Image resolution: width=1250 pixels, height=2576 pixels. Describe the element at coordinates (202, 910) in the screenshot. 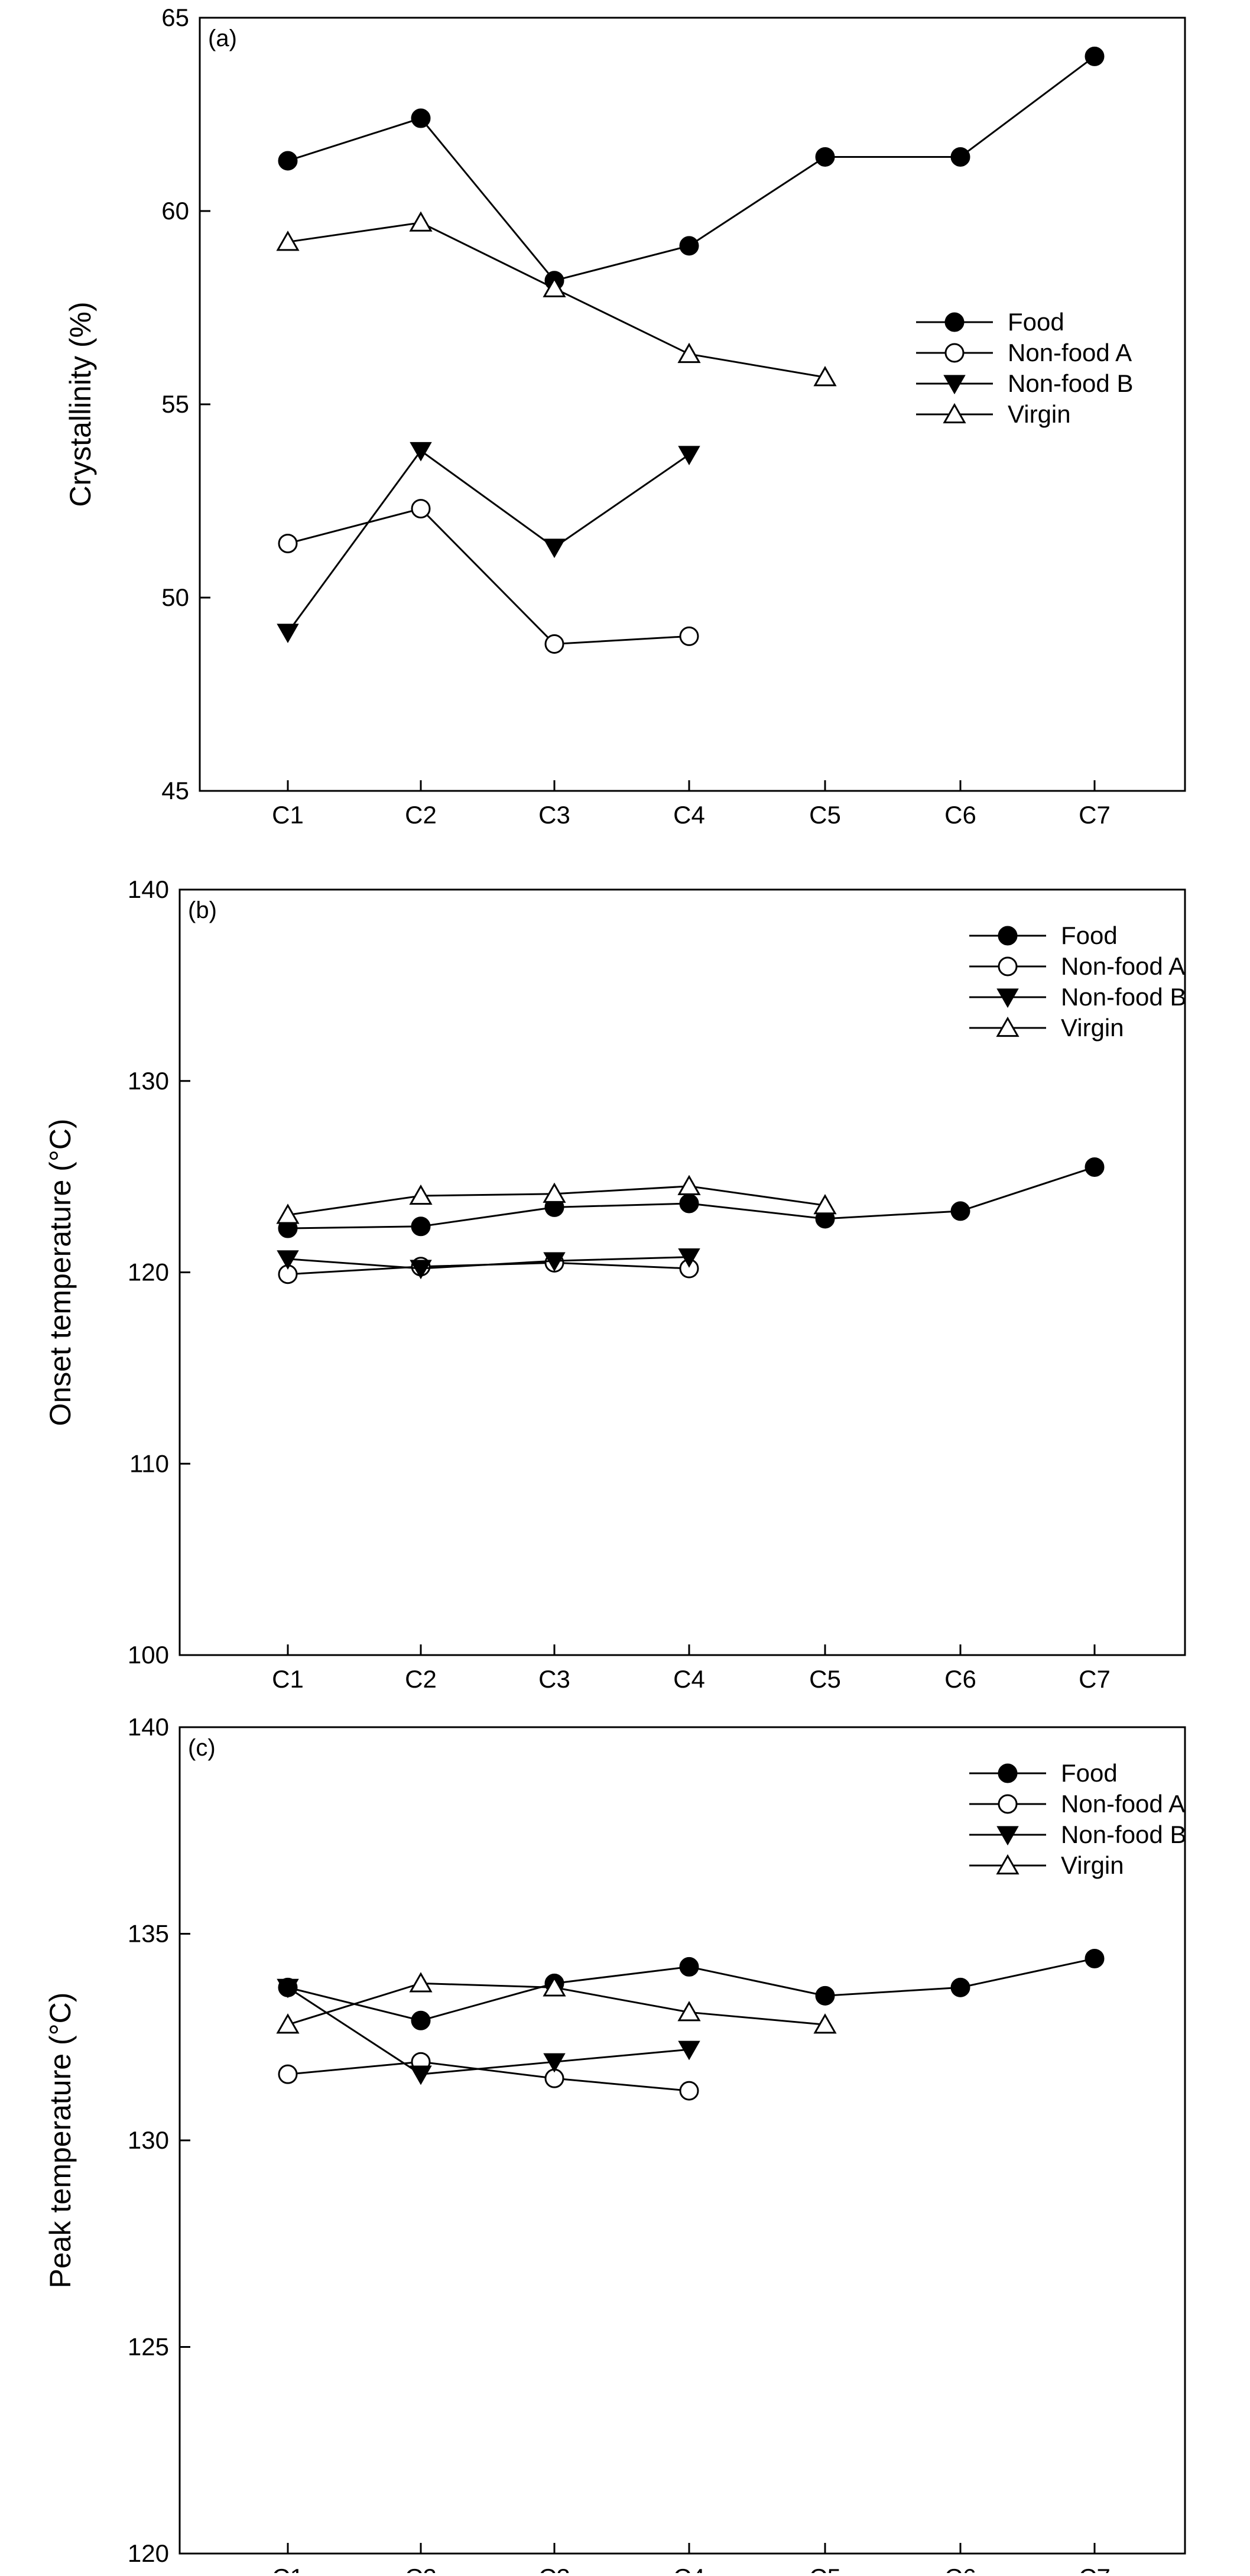

I see `panel-label: (b)` at that location.